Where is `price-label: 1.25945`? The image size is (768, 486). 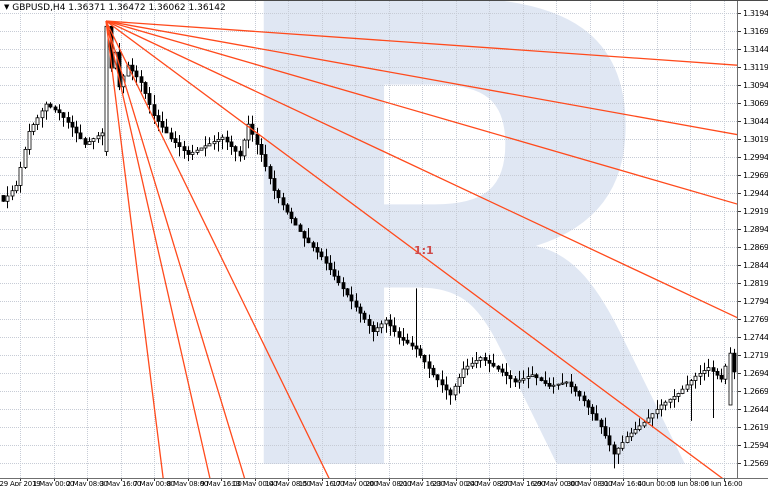 price-label: 1.25945 is located at coordinates (755, 445).